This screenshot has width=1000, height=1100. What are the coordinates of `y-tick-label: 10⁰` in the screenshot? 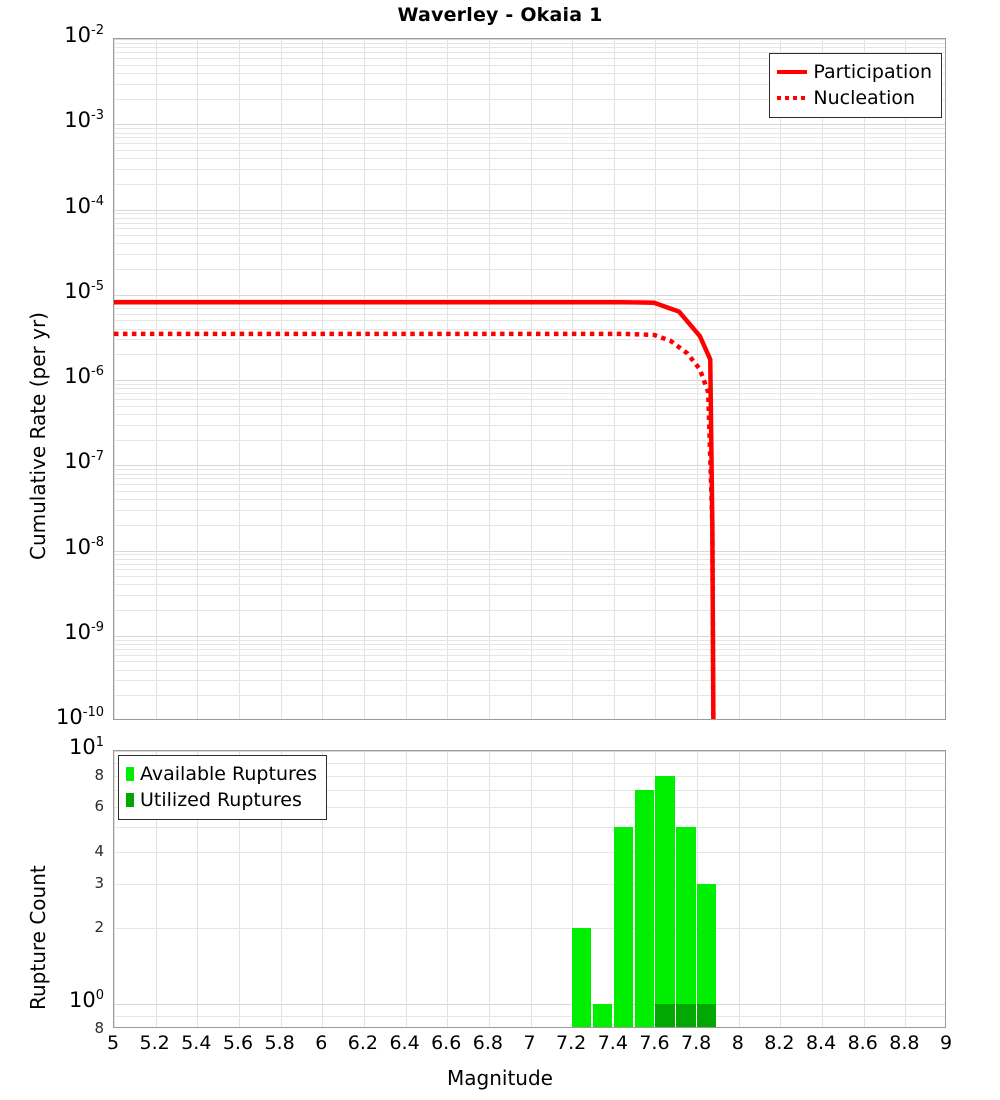 It's located at (86, 1000).